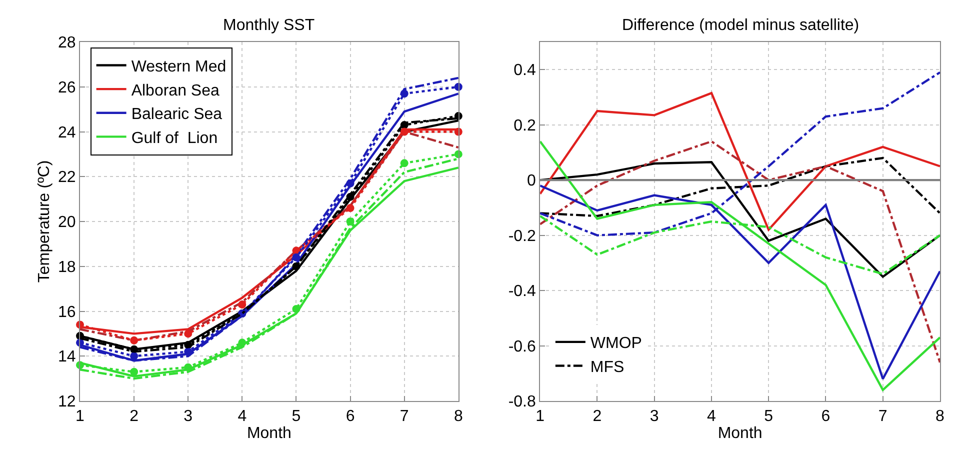  I want to click on y-tick-label: 28, so click(67, 43).